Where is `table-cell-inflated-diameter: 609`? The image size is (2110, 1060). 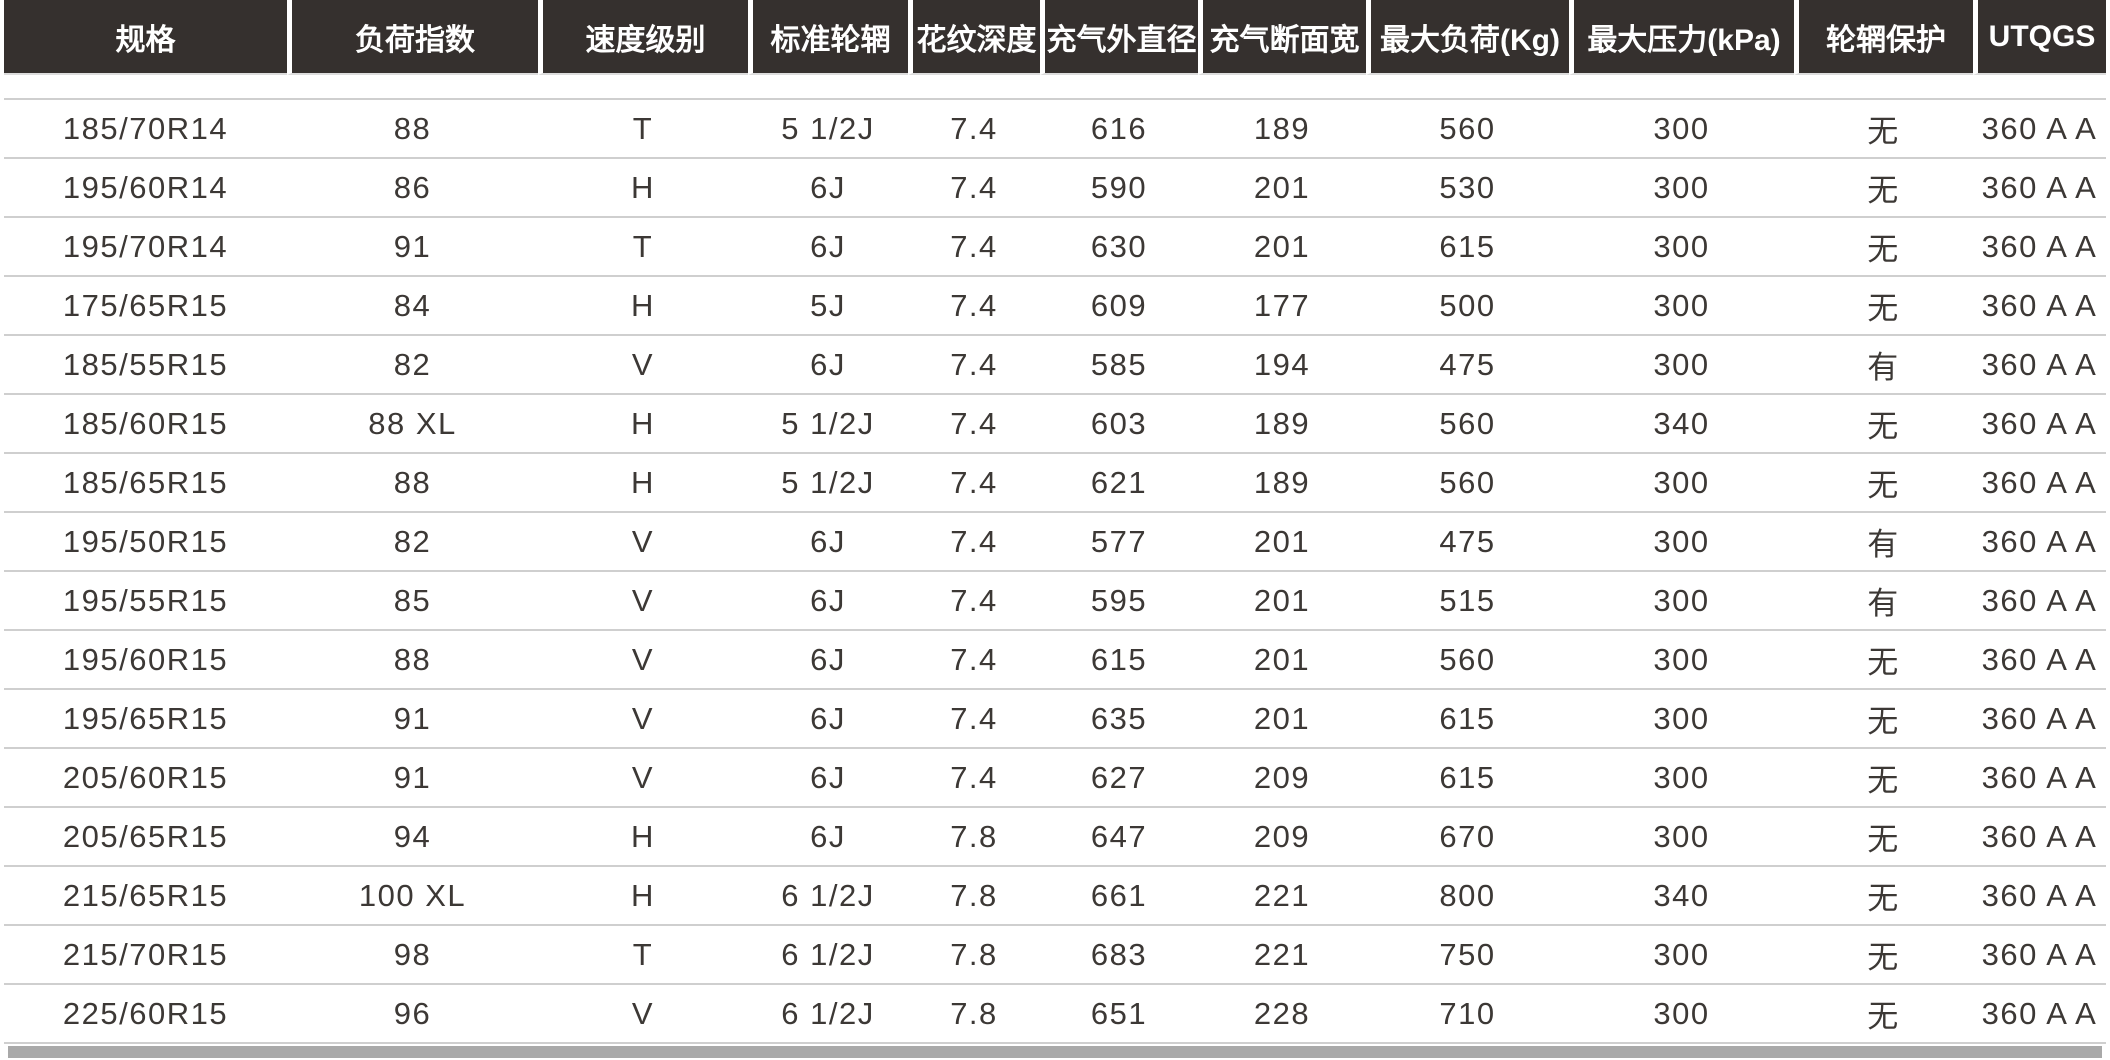 table-cell-inflated-diameter: 609 is located at coordinates (1119, 306).